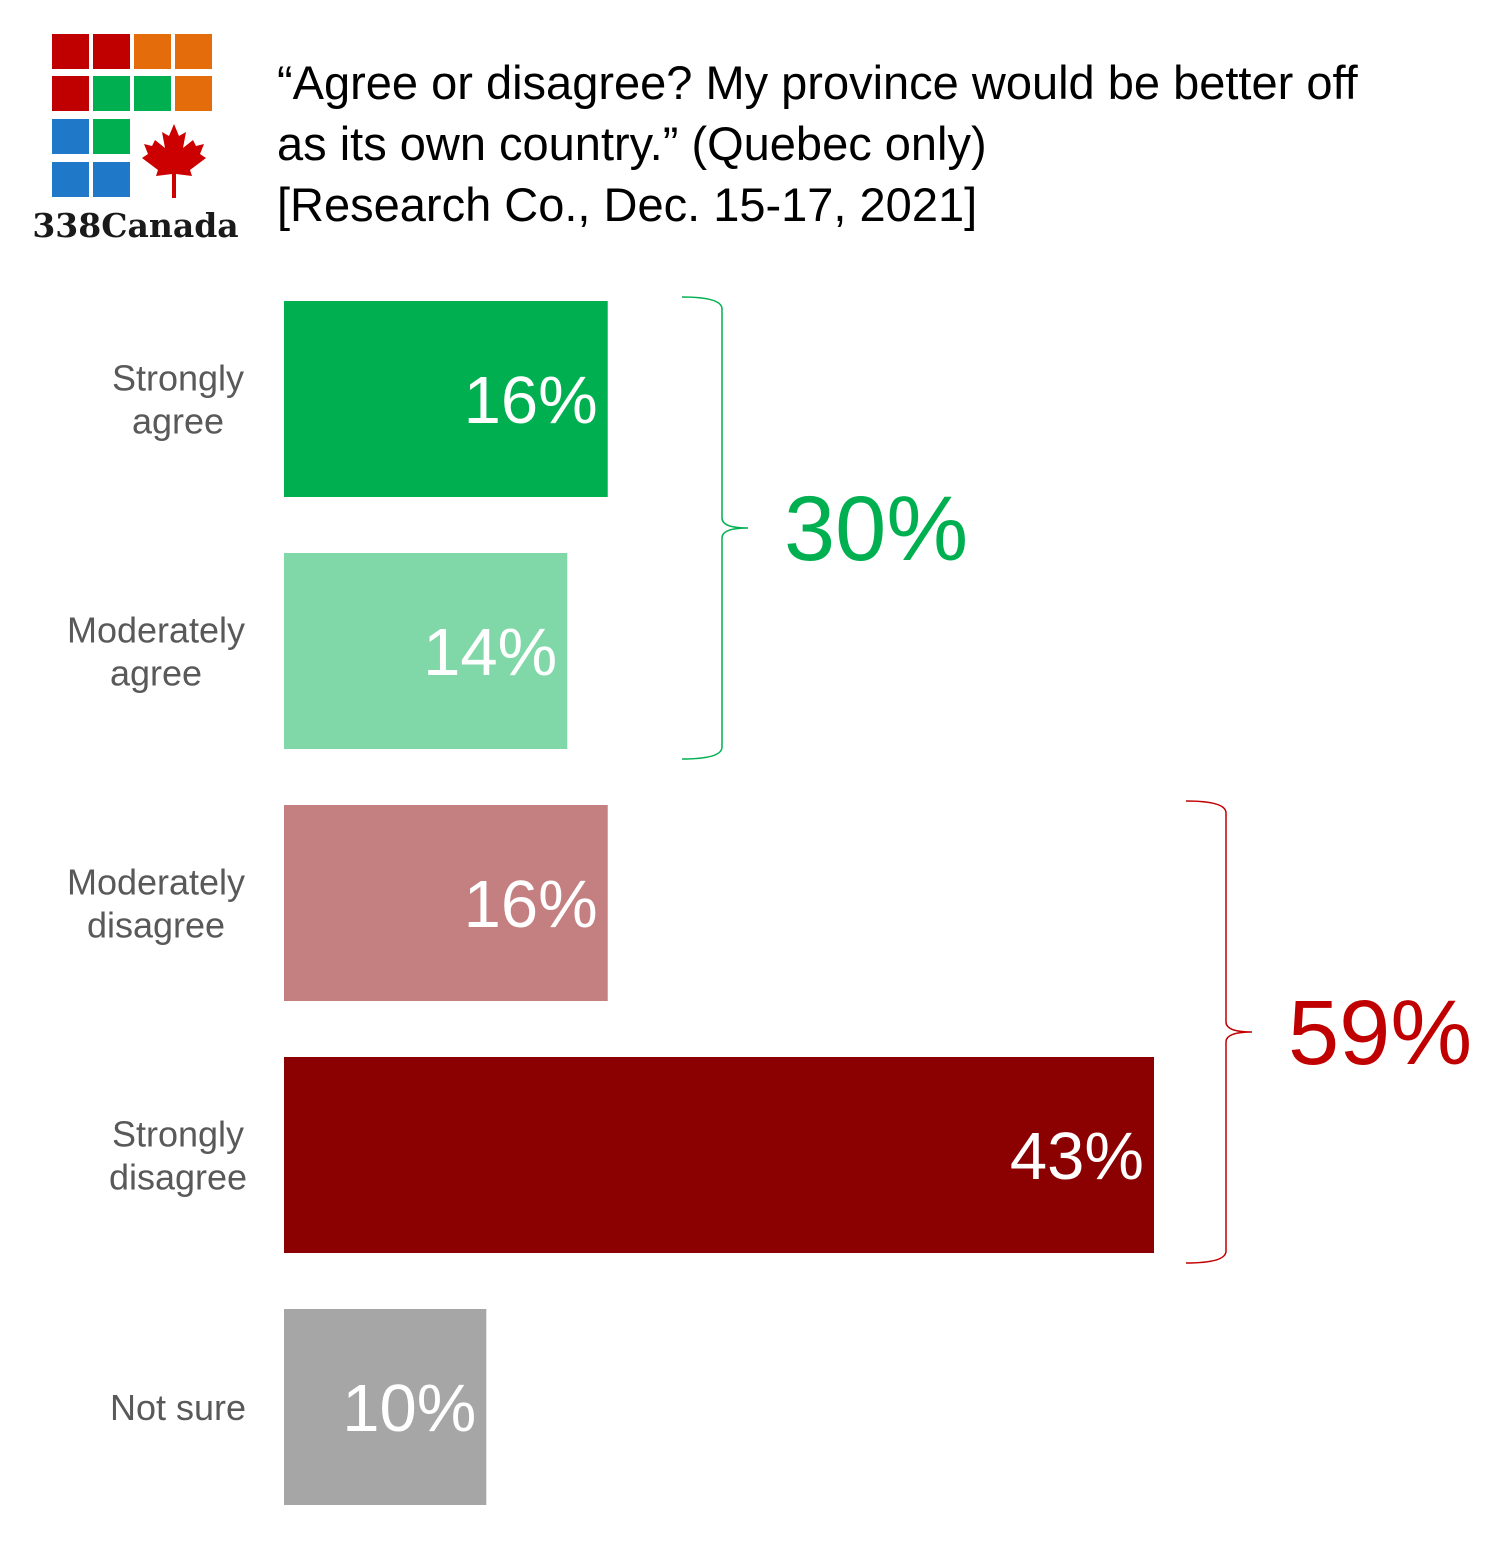  What do you see at coordinates (174, 161) in the screenshot?
I see `maple-leaf-icon` at bounding box center [174, 161].